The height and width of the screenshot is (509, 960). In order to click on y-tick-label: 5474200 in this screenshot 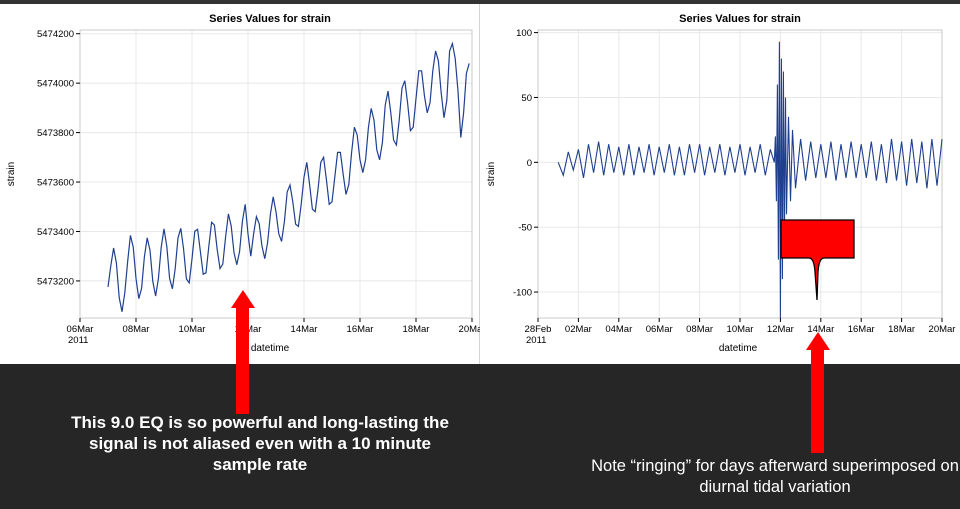, I will do `click(55, 34)`.